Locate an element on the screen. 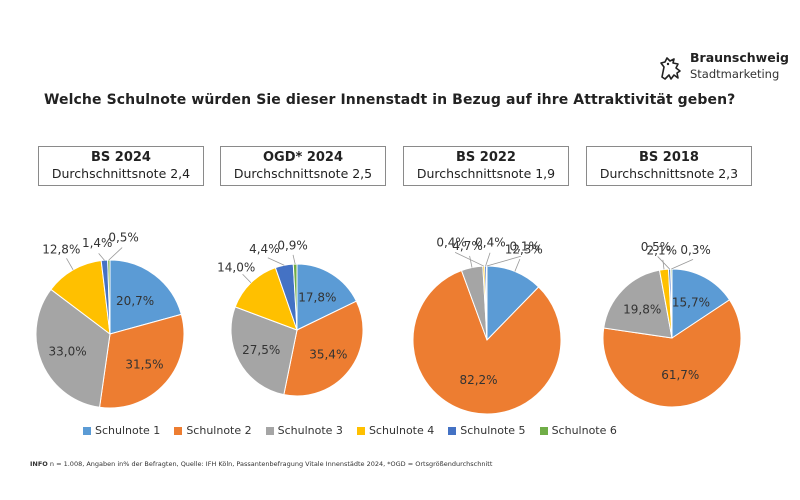 Image resolution: width=800 pixels, height=500 pixels. data-label: 19,8% is located at coordinates (642, 309).